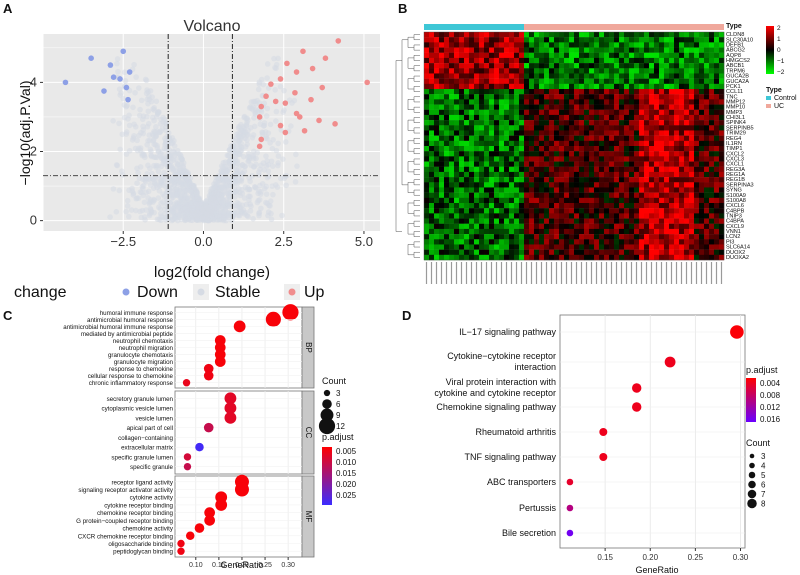  What do you see at coordinates (733, 56) in the screenshot?
I see `heatmap-gene-label: AQP8` at bounding box center [733, 56].